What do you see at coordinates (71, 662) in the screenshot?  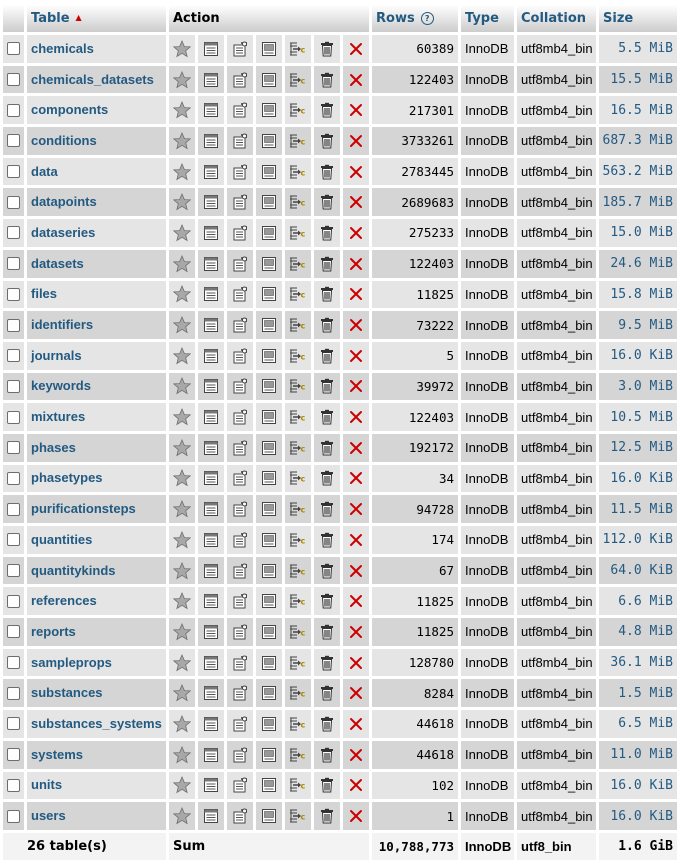 I see `table-name-link: sampleprops` at bounding box center [71, 662].